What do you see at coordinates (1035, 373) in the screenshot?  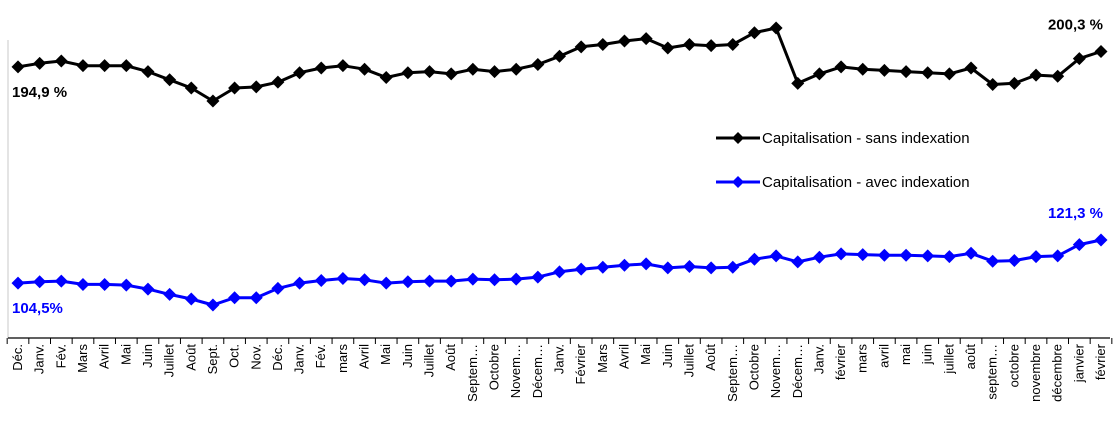 I see `x-tick-label: novembre` at bounding box center [1035, 373].